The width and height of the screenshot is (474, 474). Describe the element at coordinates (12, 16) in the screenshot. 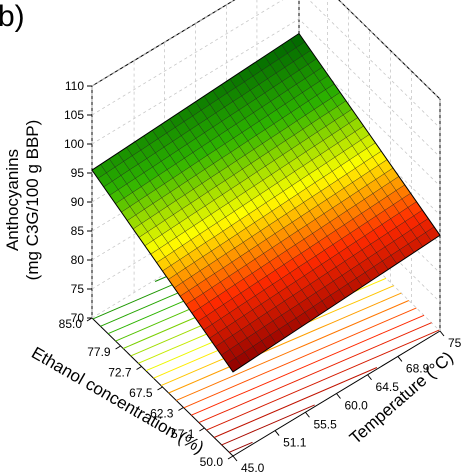

I see `panel-label: b)` at that location.